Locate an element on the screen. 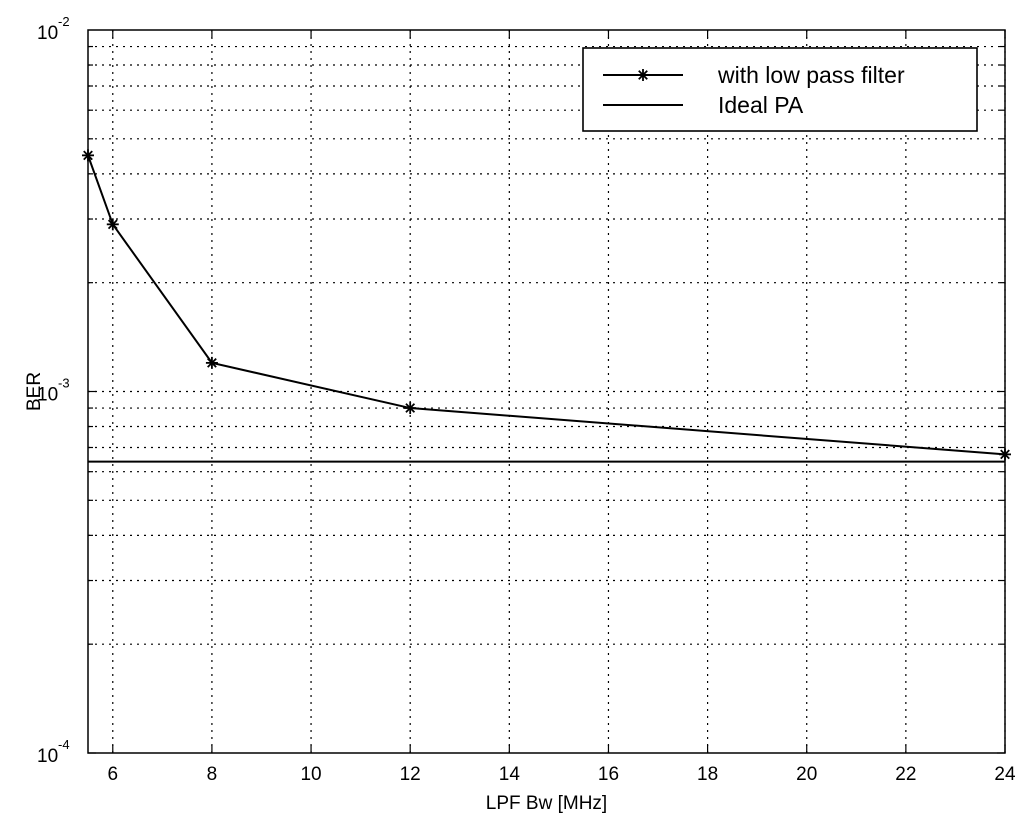  x-tick-label: 24 is located at coordinates (1005, 774).